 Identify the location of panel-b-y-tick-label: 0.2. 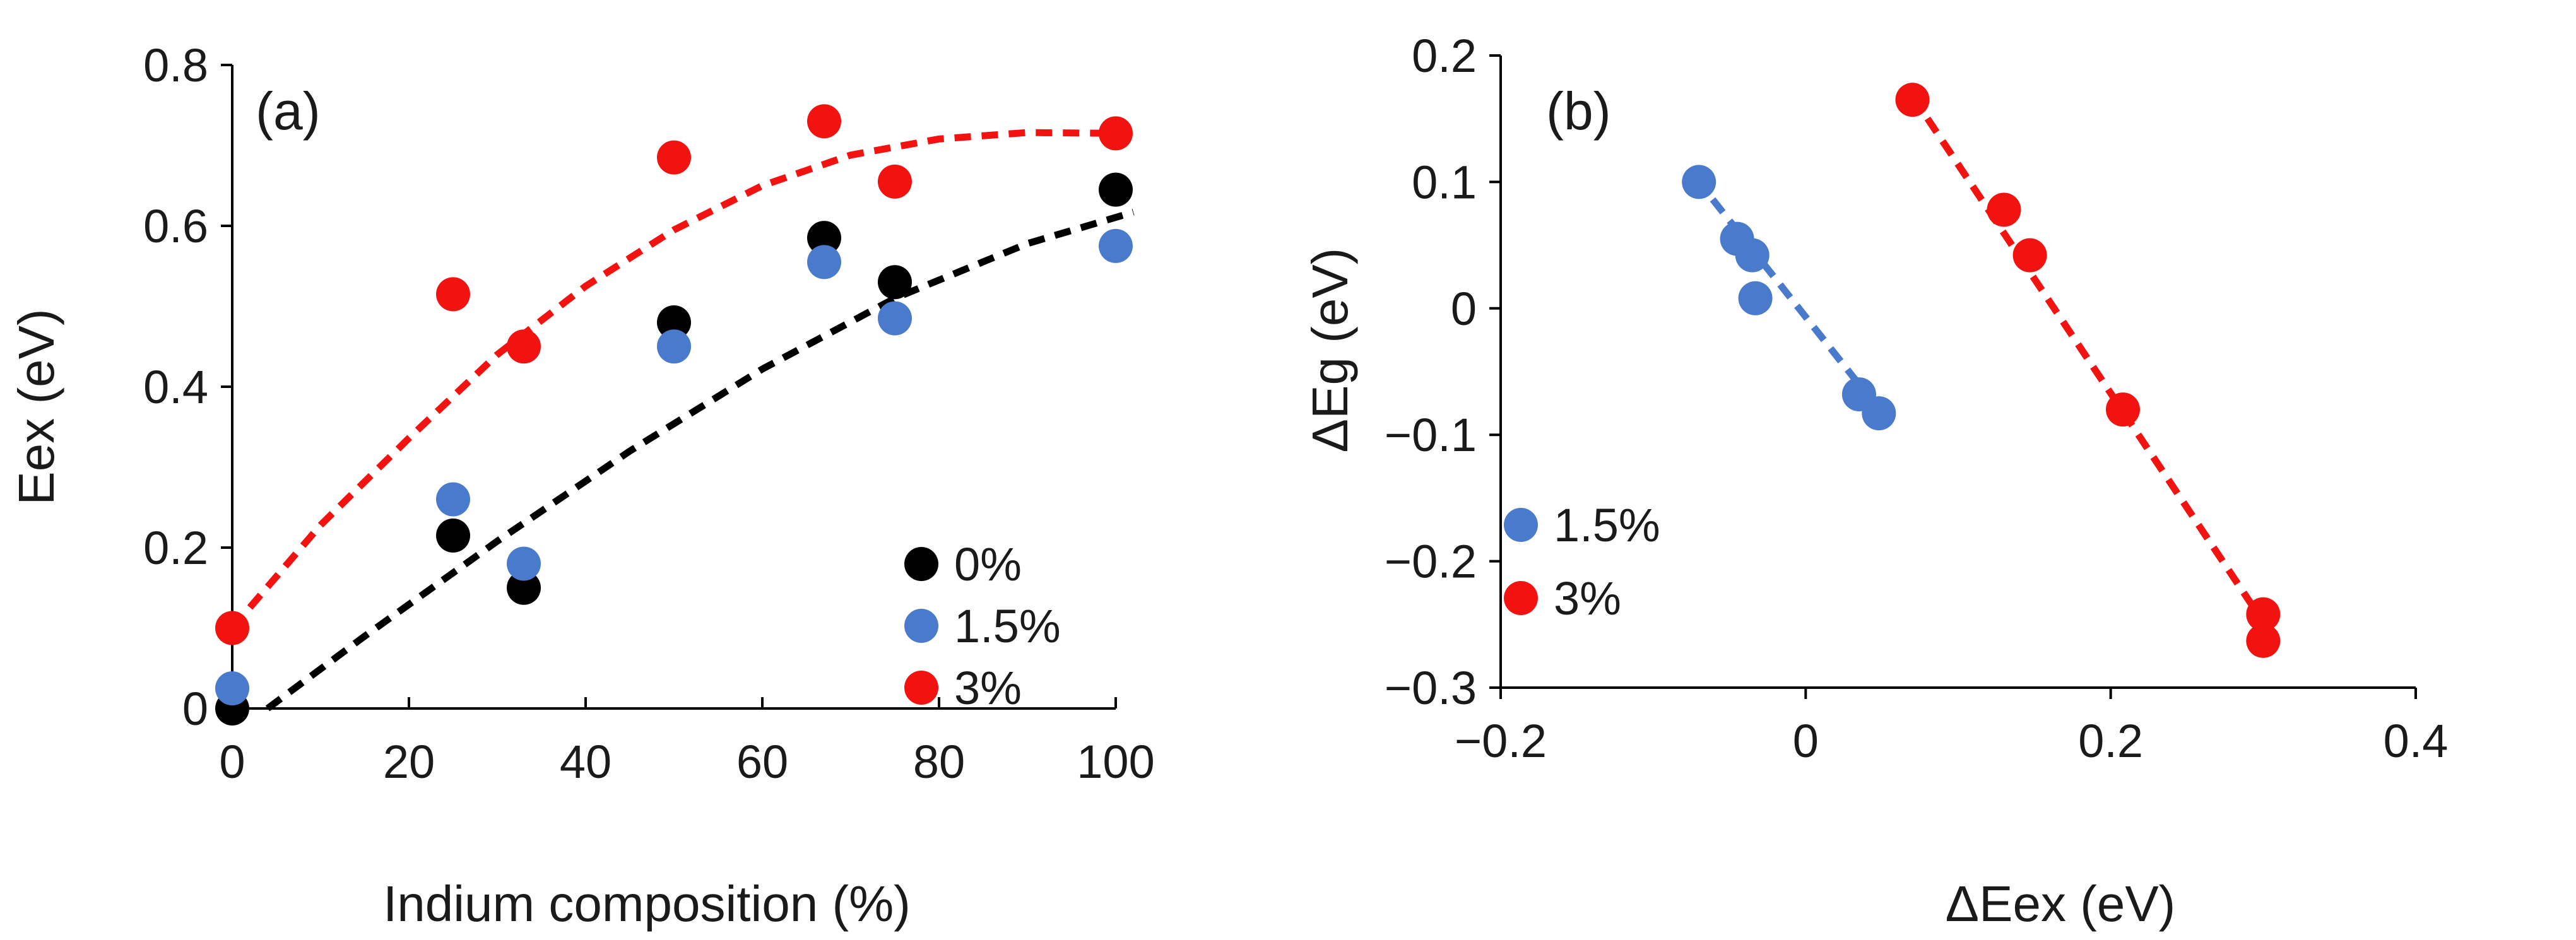
(1444, 56).